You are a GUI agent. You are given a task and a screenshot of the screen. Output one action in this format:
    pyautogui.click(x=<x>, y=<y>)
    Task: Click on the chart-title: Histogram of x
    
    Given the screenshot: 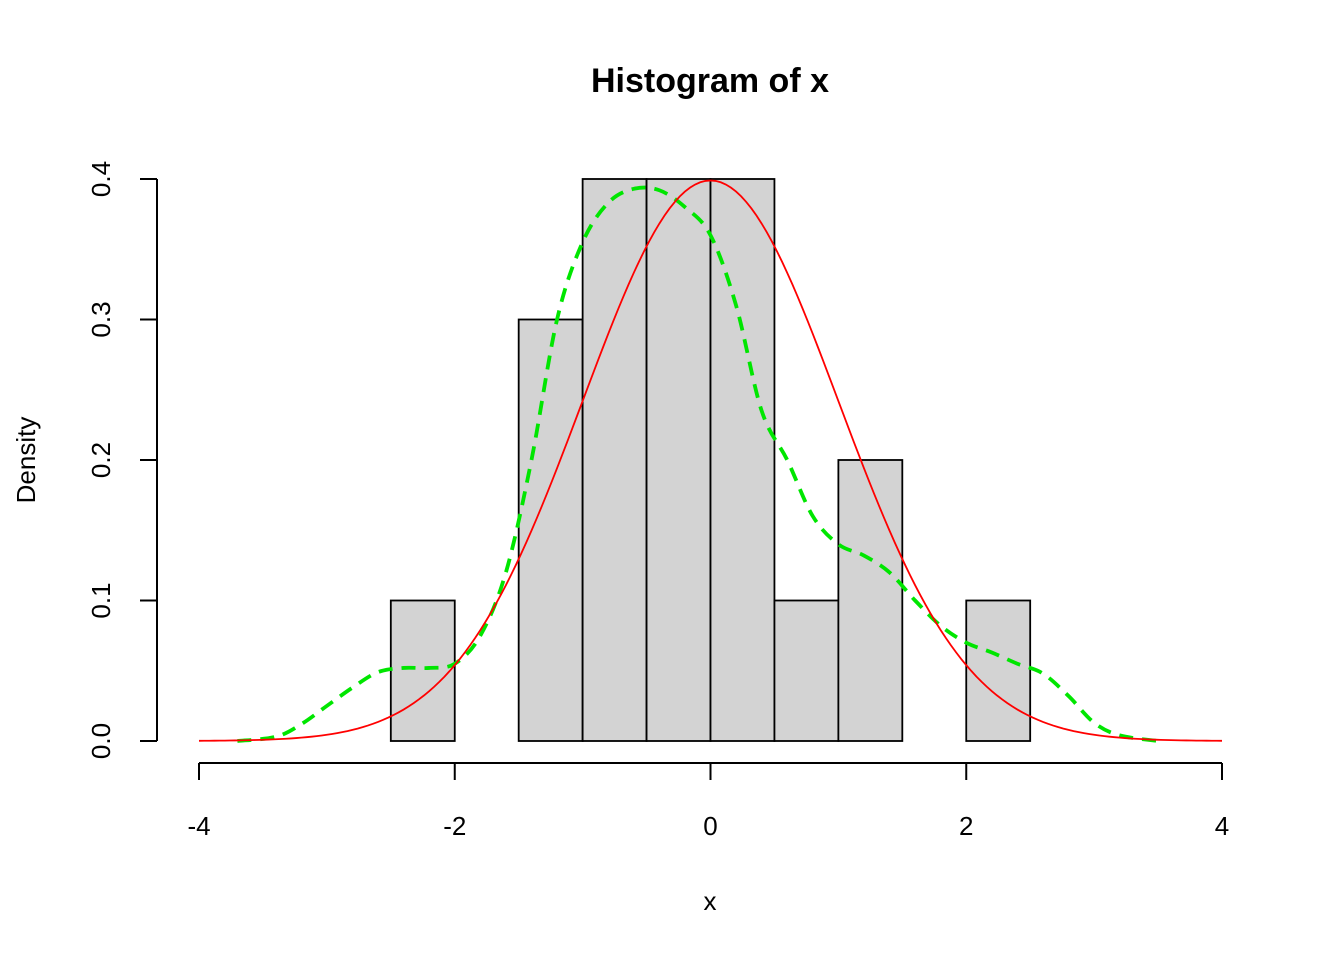 What is the action you would take?
    pyautogui.click(x=710, y=81)
    